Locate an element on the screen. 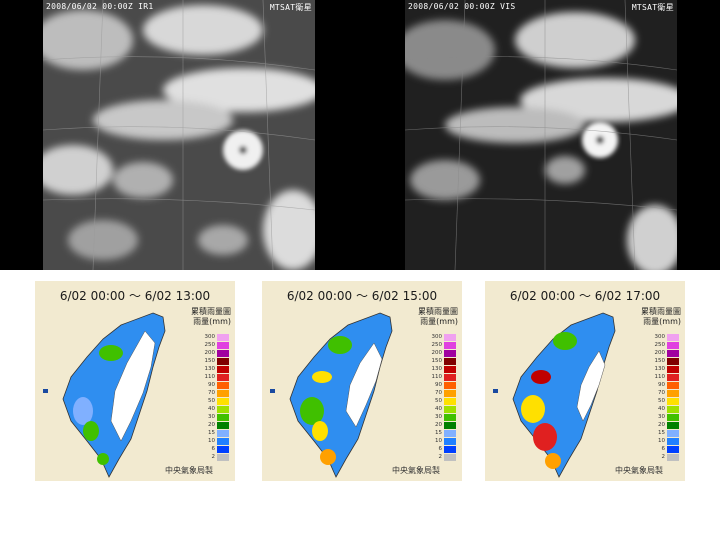  satellite-vis-sat-name: MTSAT衛星 is located at coordinates (652, 7).